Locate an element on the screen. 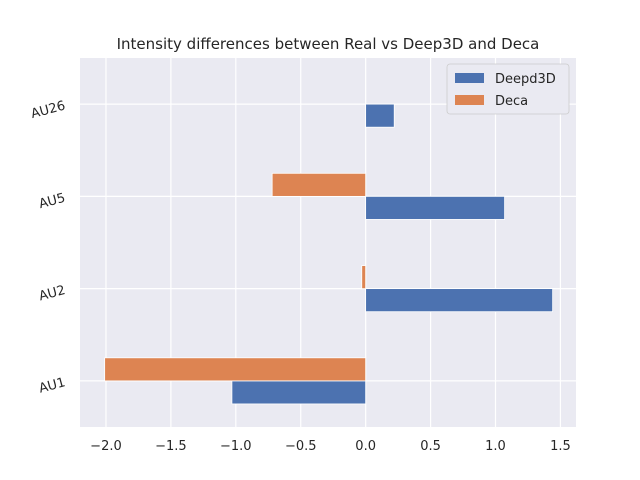 This screenshot has height=480, width=640. bar-deca-au5 is located at coordinates (319, 184).